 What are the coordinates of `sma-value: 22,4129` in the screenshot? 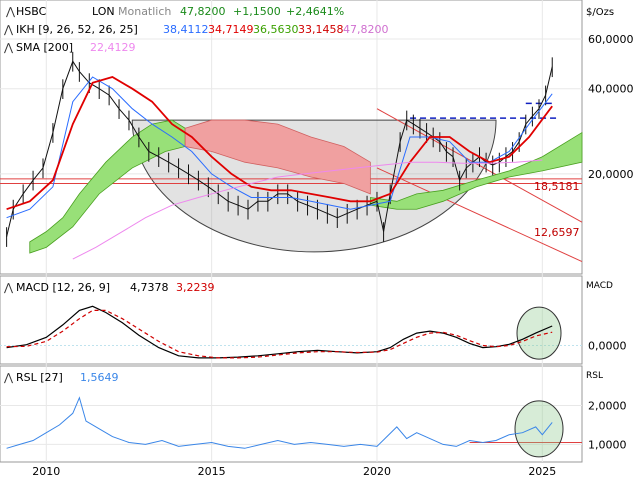 It's located at (113, 47).